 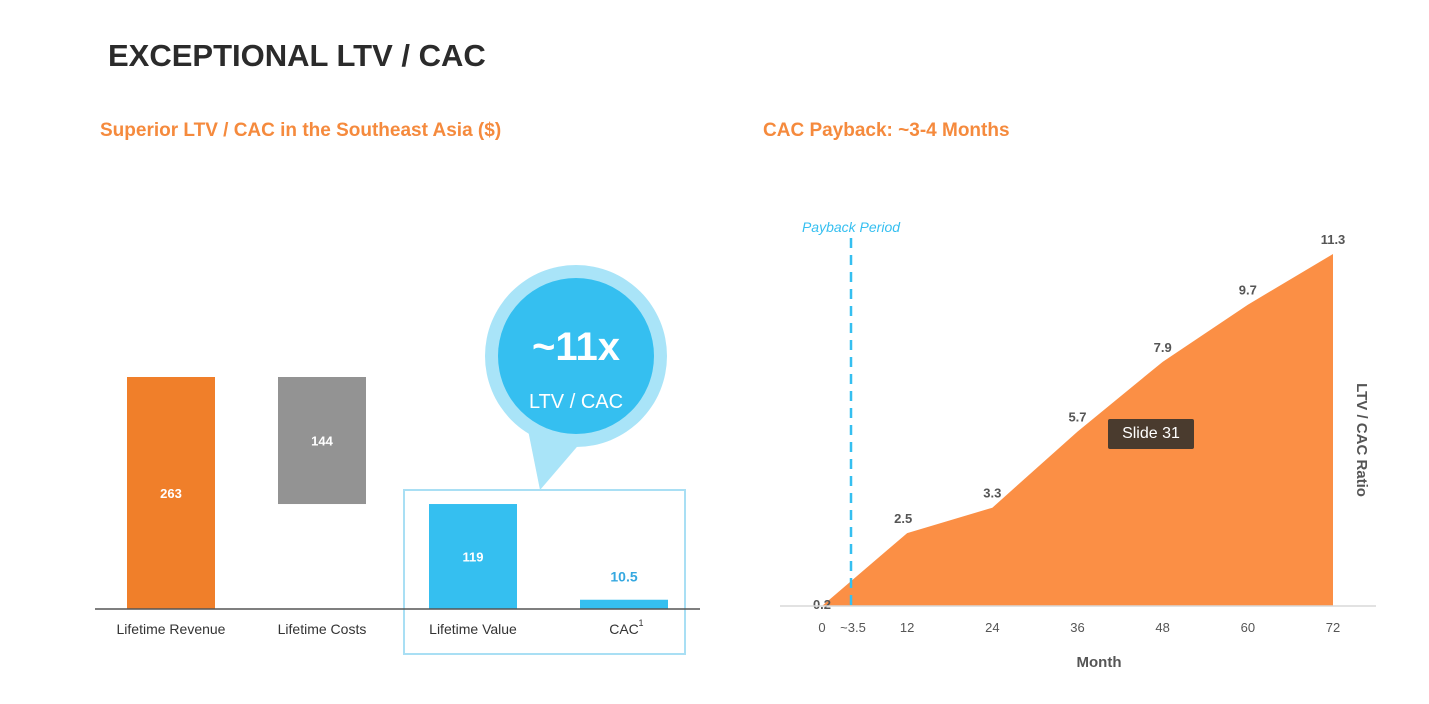 What do you see at coordinates (297, 55) in the screenshot?
I see `page-title: EXCEPTIONAL LTV / CAC` at bounding box center [297, 55].